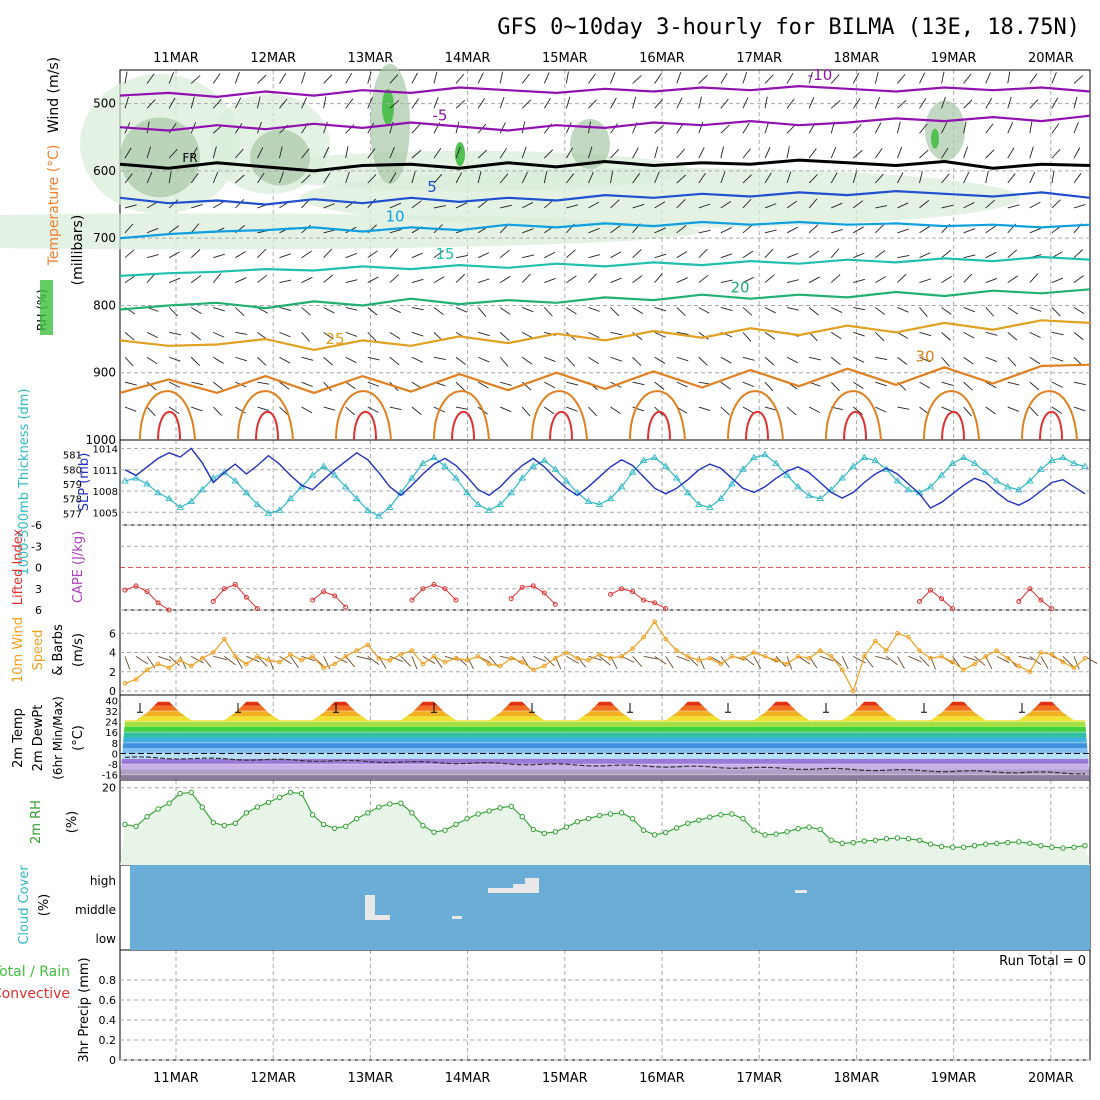 This screenshot has height=1100, width=1100. What do you see at coordinates (605, 123) in the screenshot?
I see `isotherm--5` at bounding box center [605, 123].